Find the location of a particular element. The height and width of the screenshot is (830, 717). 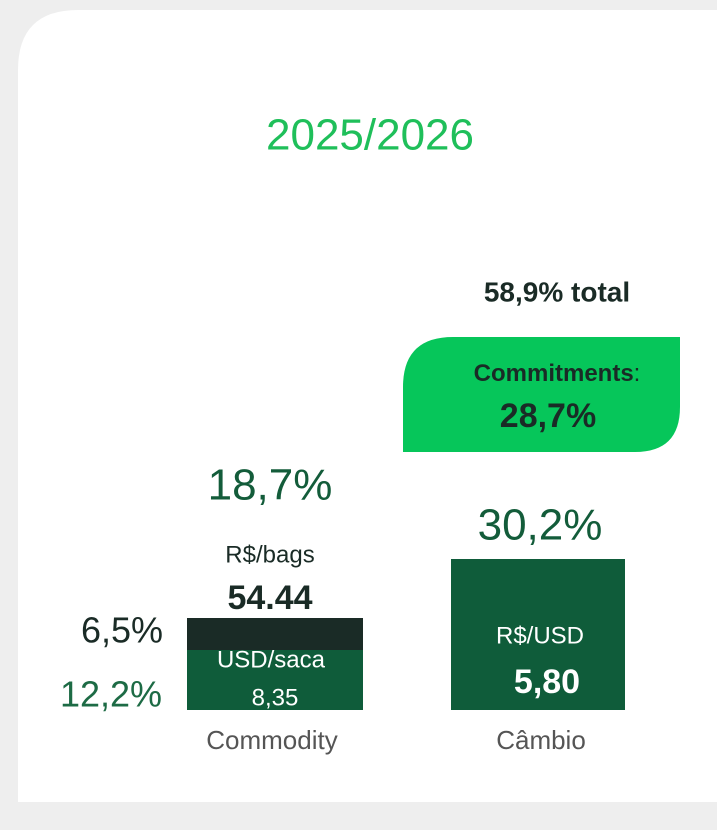

commodity-bottom-bar is located at coordinates (275, 680).